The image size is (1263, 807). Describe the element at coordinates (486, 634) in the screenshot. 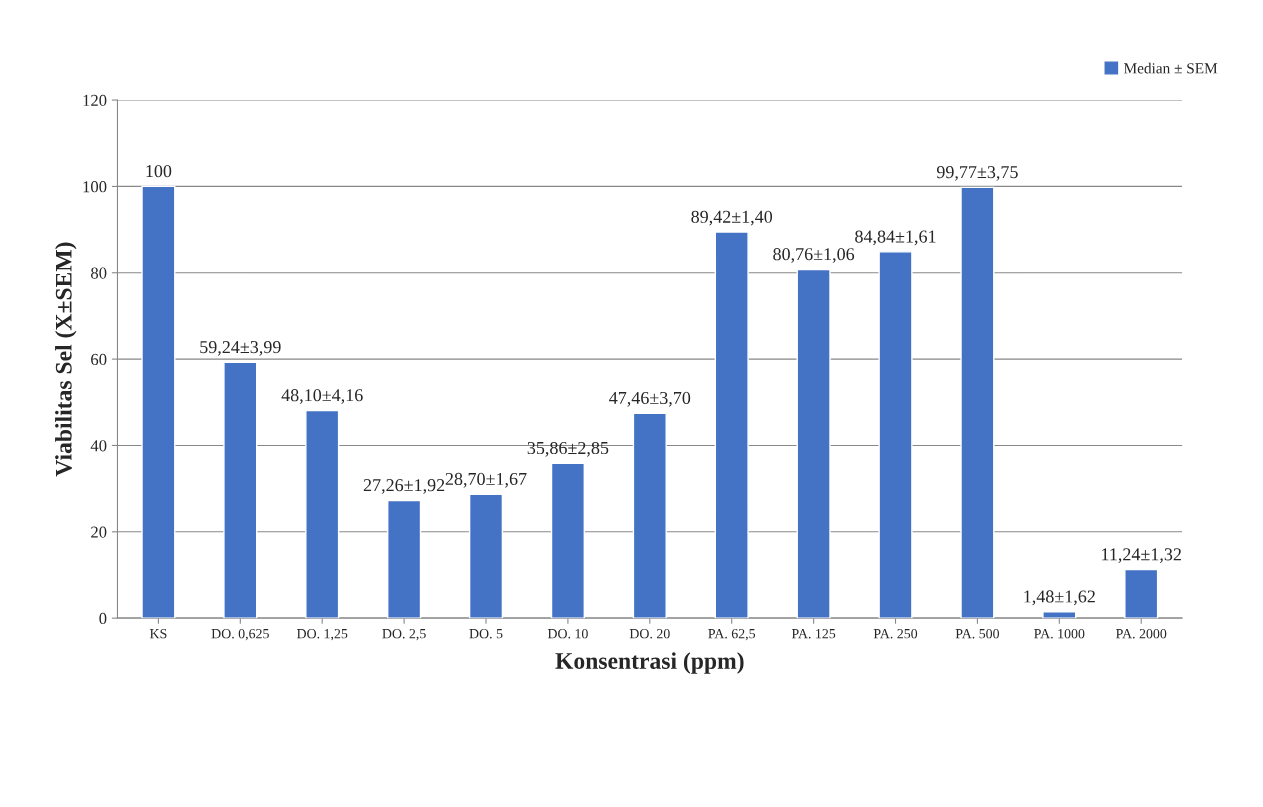

I see `x-tick-label: DO. 5` at that location.